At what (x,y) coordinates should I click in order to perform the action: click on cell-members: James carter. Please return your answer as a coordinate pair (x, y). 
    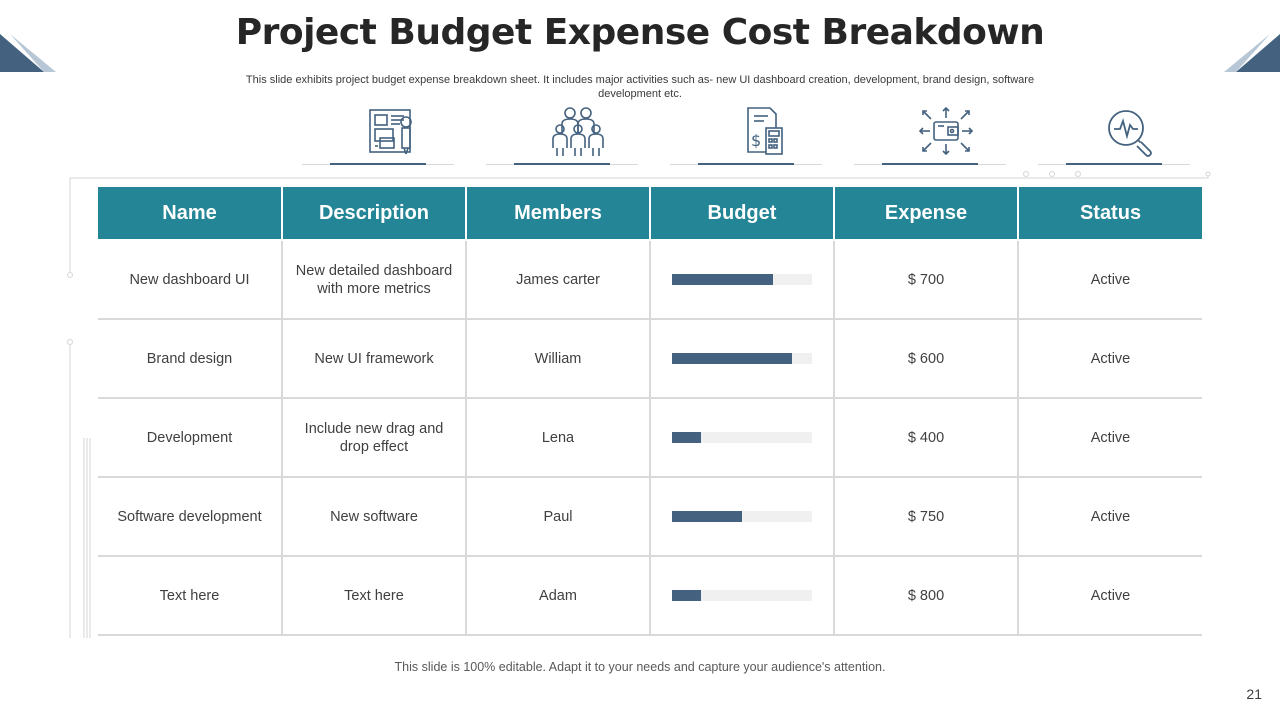
    Looking at the image, I should click on (557, 279).